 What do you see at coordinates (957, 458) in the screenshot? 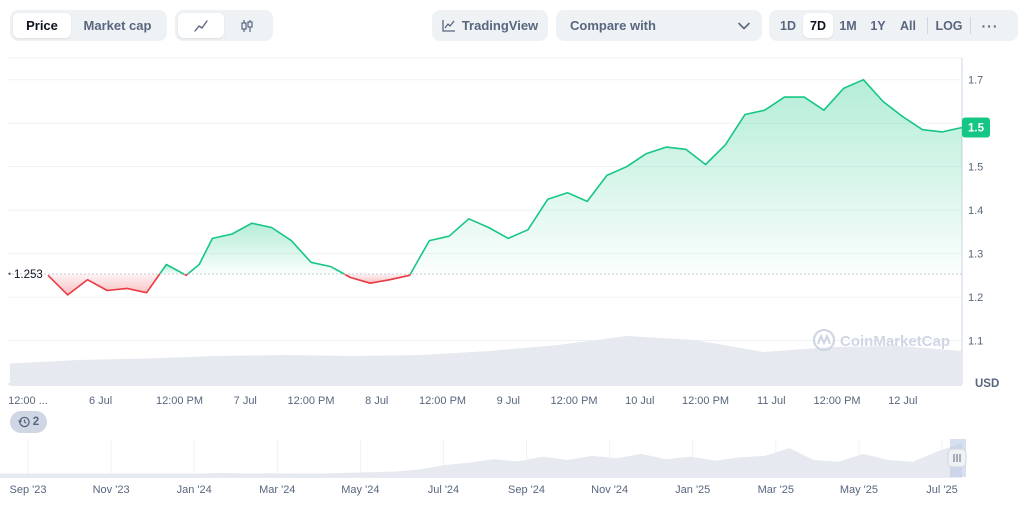
I see `navigator-range-handle` at bounding box center [957, 458].